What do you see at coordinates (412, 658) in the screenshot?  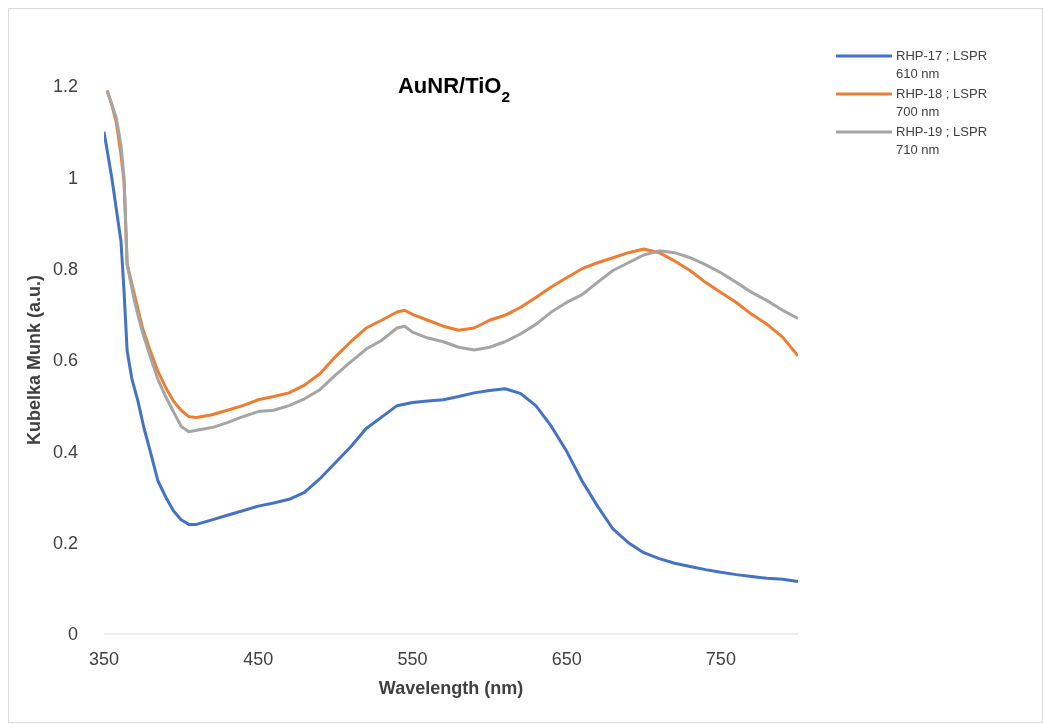 I see `x-tick-label: 550` at bounding box center [412, 658].